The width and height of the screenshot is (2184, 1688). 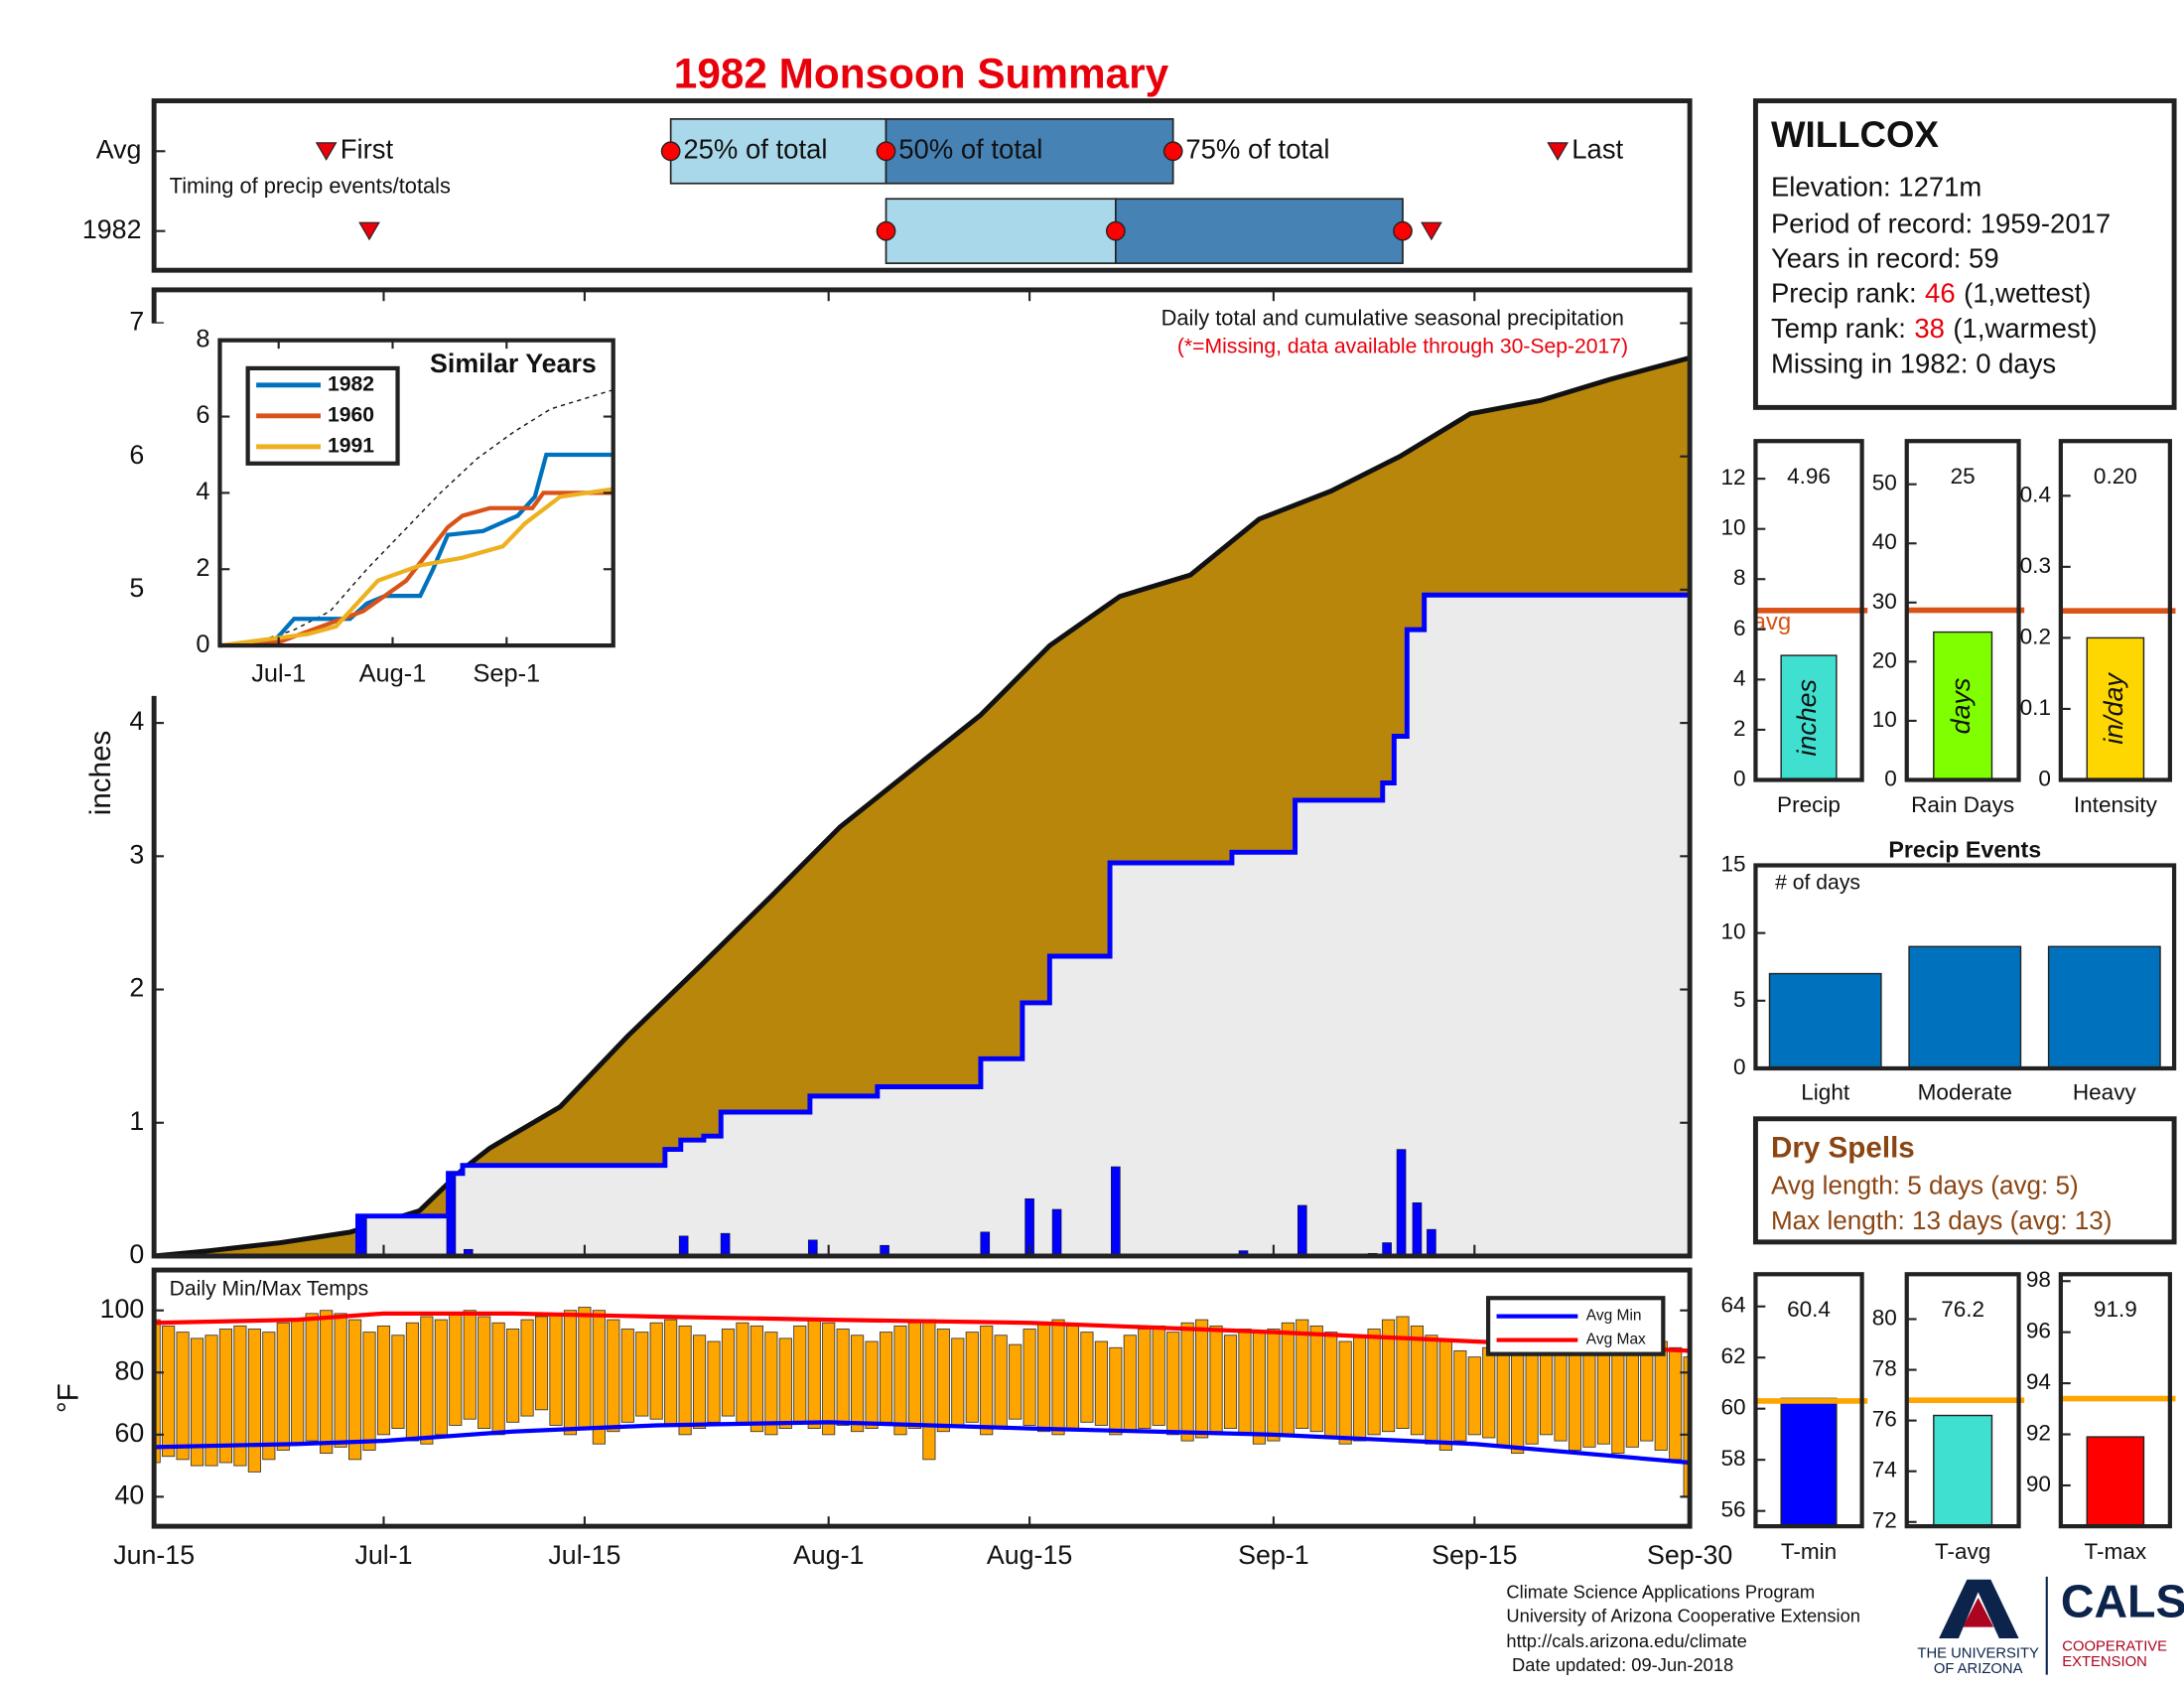 I want to click on value-label: 0.20, so click(x=2115, y=476).